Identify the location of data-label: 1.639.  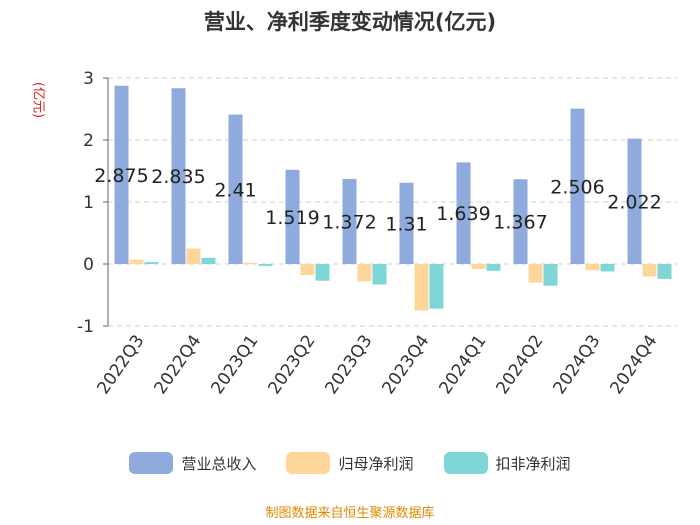
(463, 214).